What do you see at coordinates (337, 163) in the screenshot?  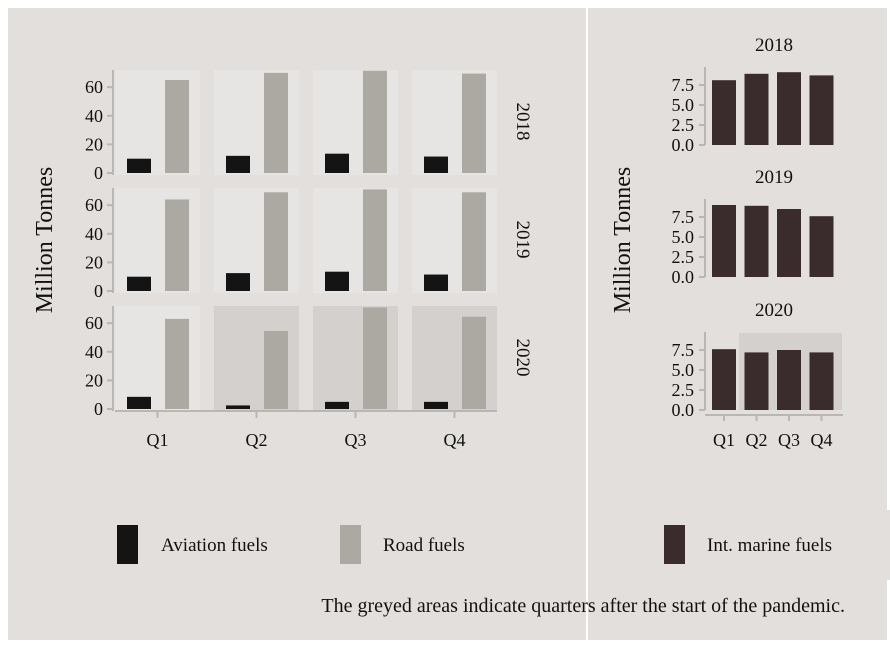 I see `bar-aviation-2018-Q3` at bounding box center [337, 163].